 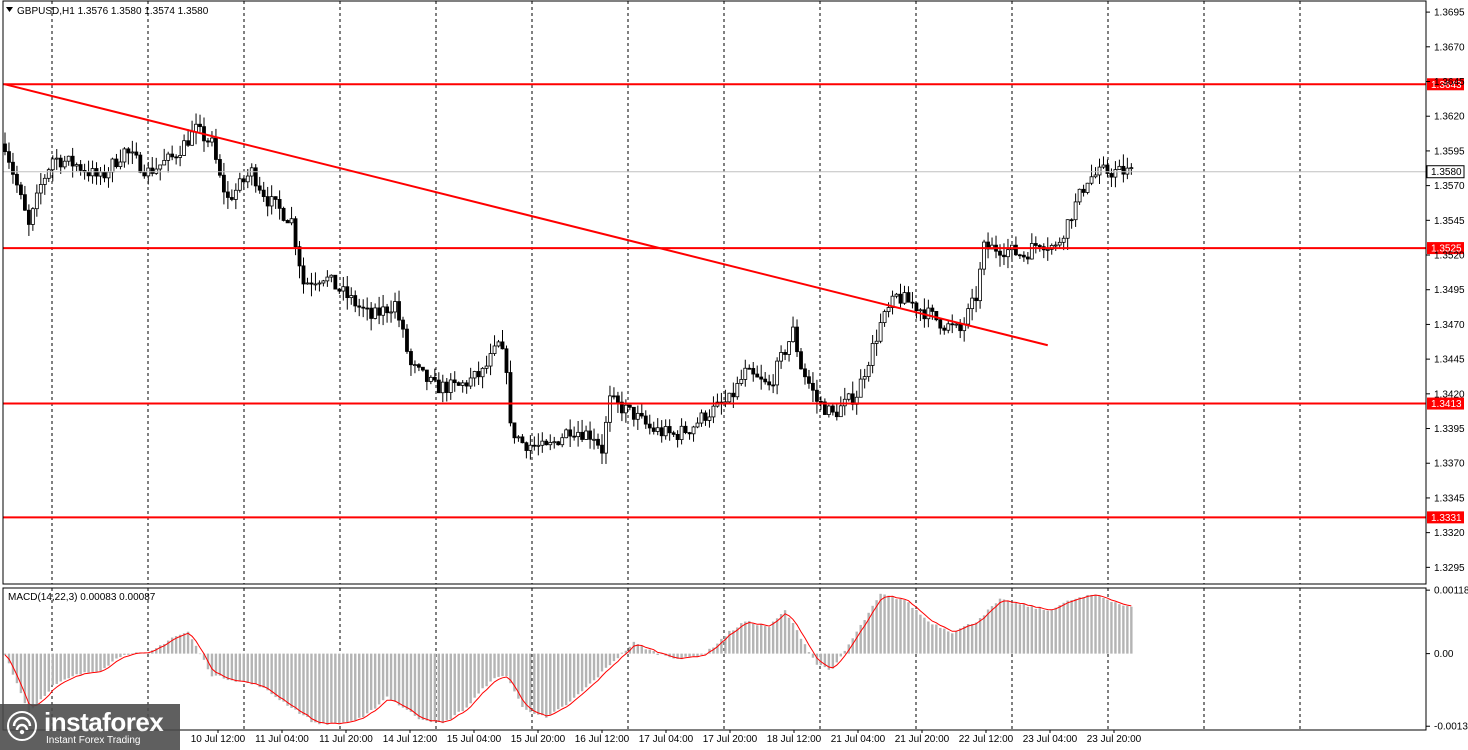 I want to click on brand-name: instaforex, so click(x=104, y=722).